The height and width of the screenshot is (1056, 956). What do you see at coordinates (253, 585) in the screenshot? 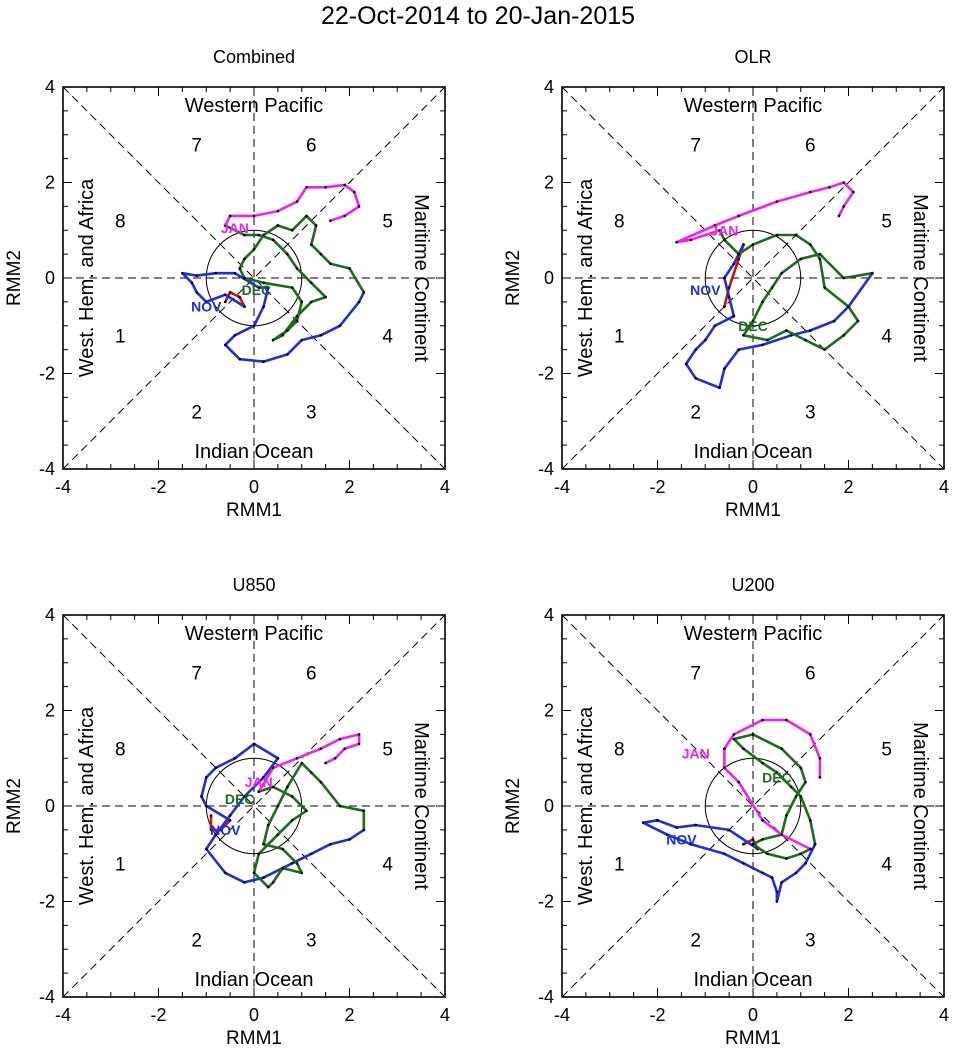
I see `panel-title: U850` at bounding box center [253, 585].